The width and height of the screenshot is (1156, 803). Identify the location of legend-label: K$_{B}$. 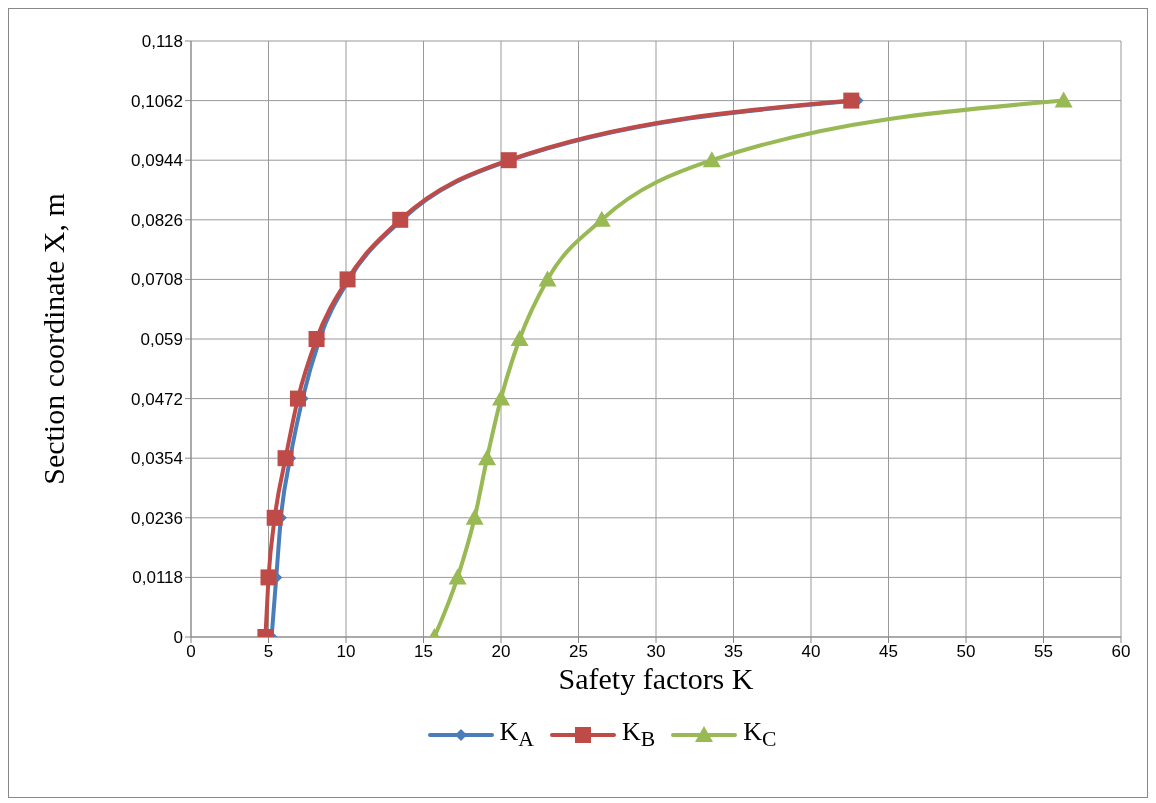
(638, 735).